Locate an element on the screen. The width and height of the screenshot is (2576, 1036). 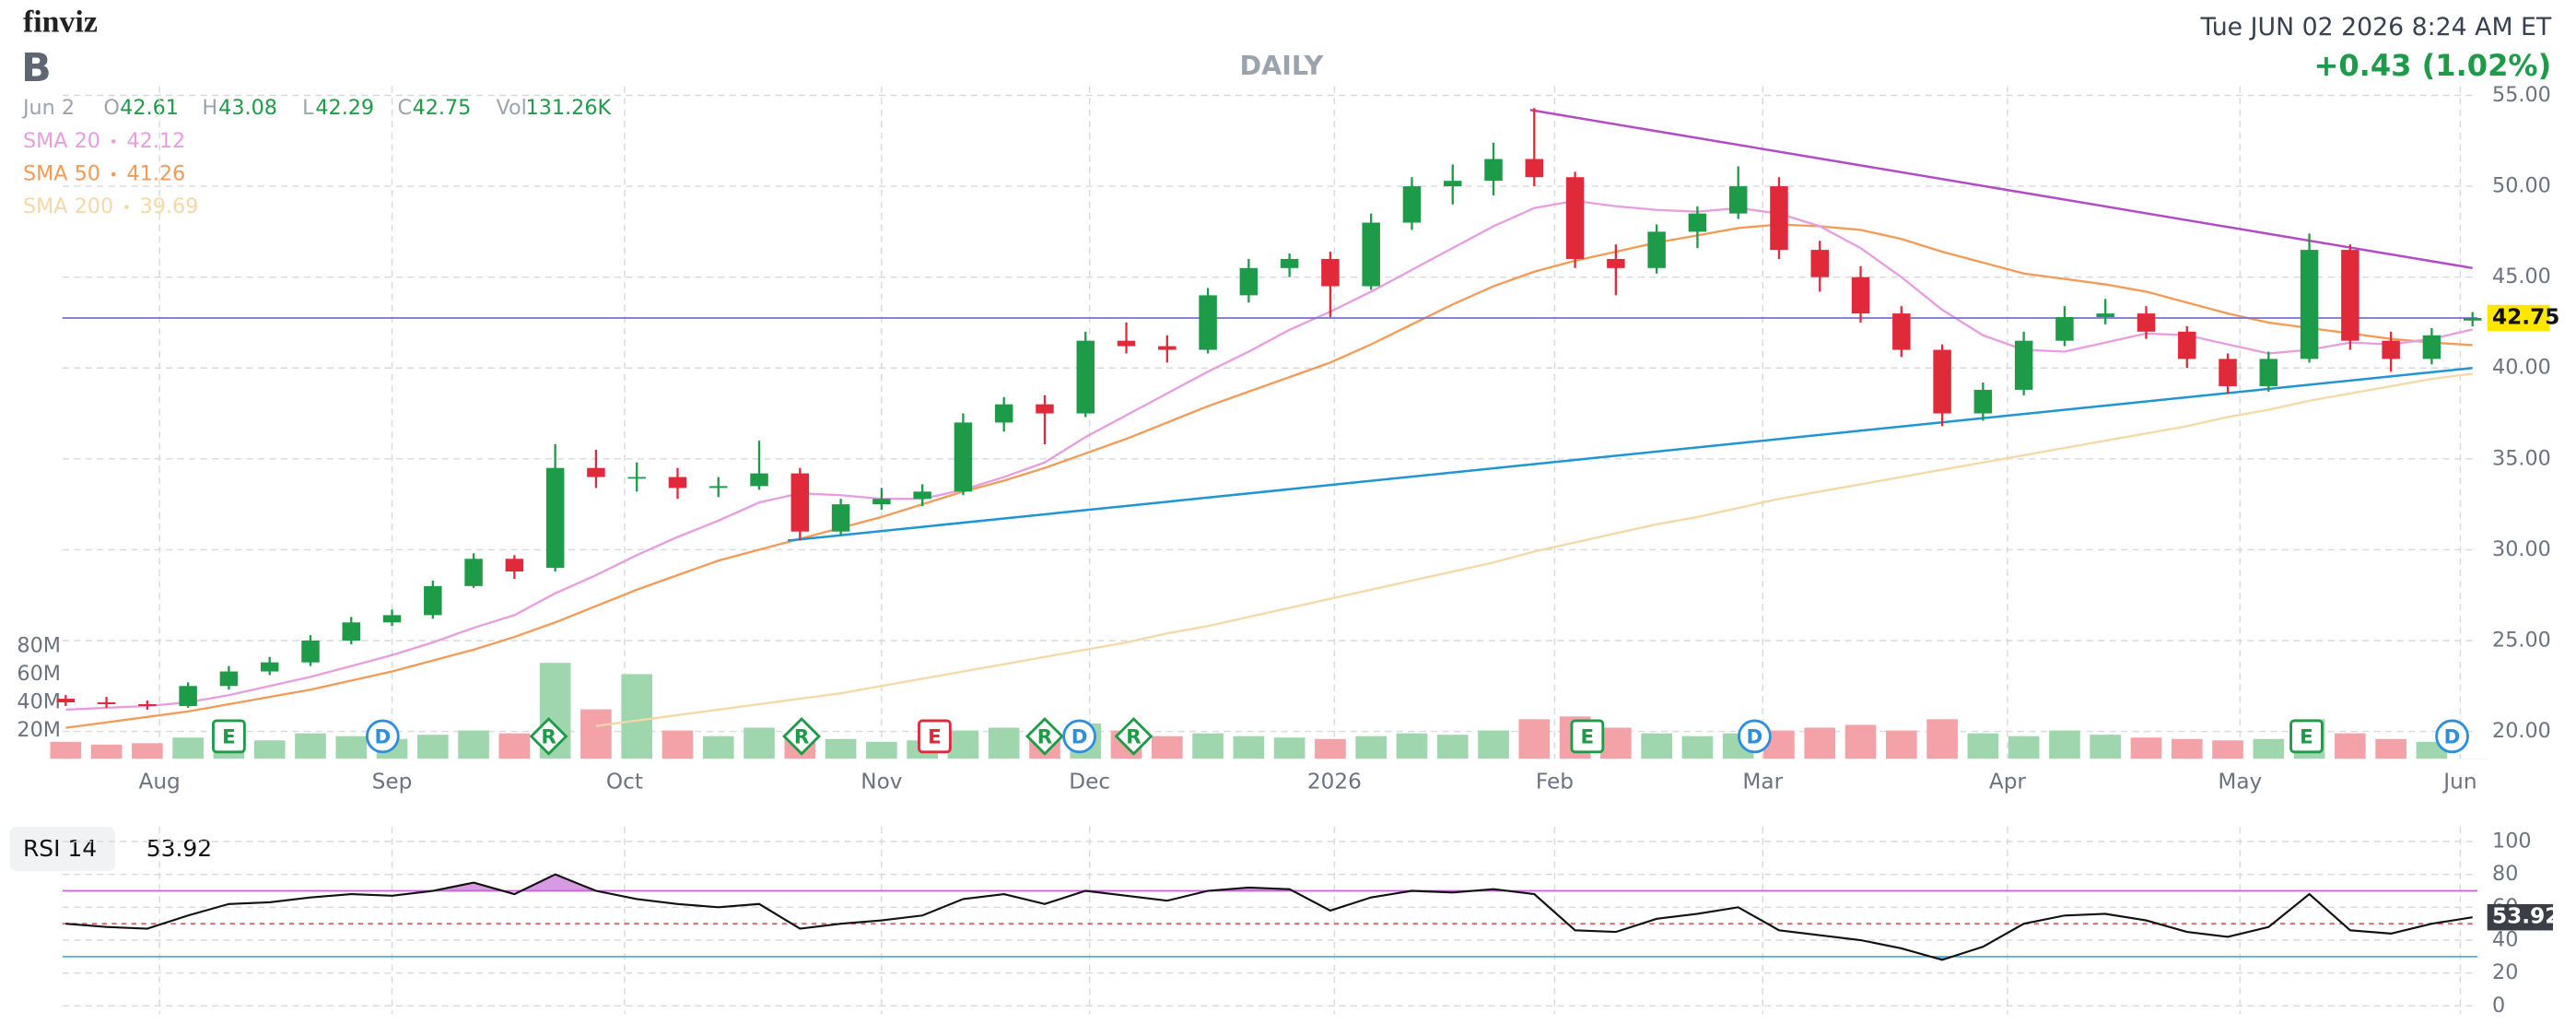
volume-tick-label: 60M is located at coordinates (39, 674).